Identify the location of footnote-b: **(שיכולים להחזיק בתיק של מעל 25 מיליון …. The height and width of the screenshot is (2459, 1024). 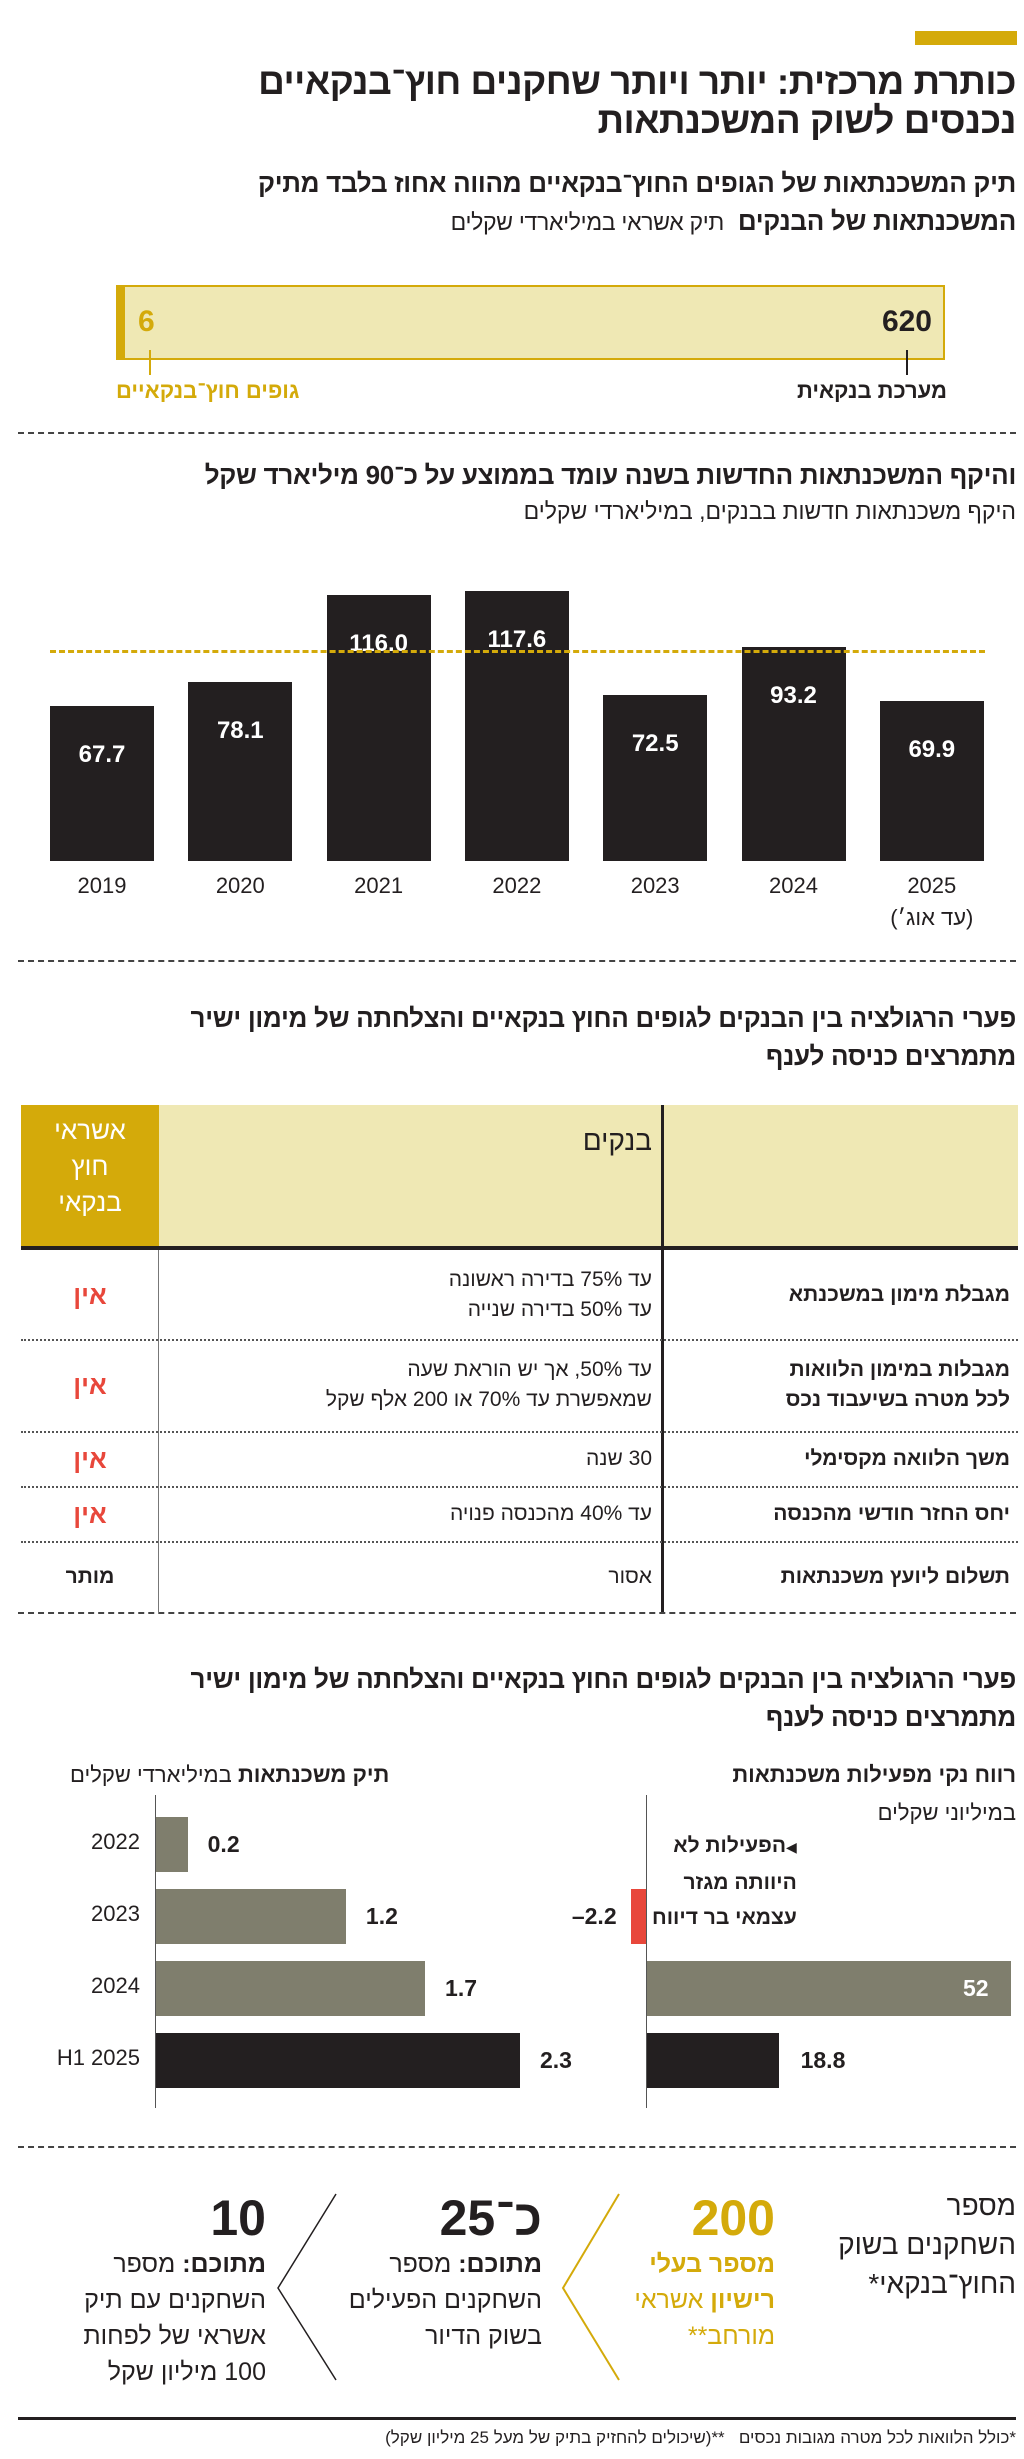
(555, 2437).